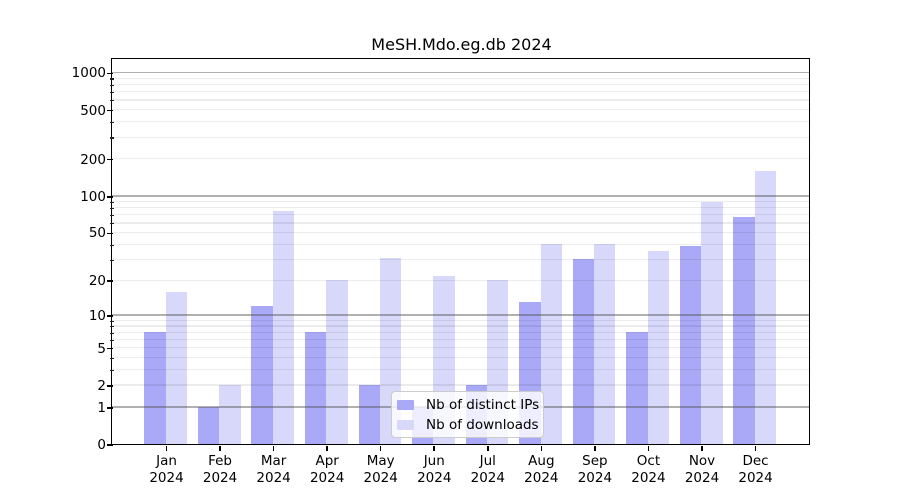 The image size is (900, 500). Describe the element at coordinates (262, 375) in the screenshot. I see `bar-mar-ips` at that location.